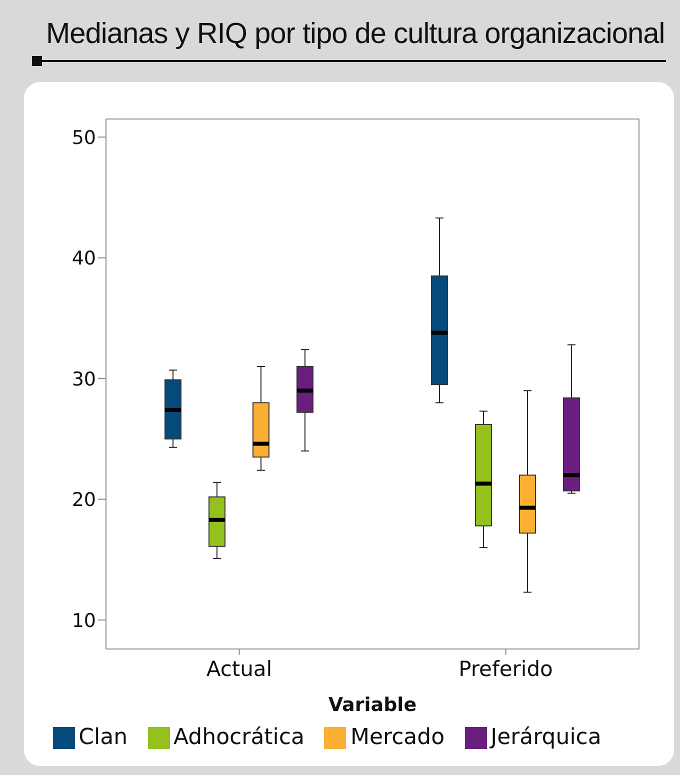 This screenshot has height=775, width=680. Describe the element at coordinates (505, 668) in the screenshot. I see `x-tick-label: Preferido` at that location.